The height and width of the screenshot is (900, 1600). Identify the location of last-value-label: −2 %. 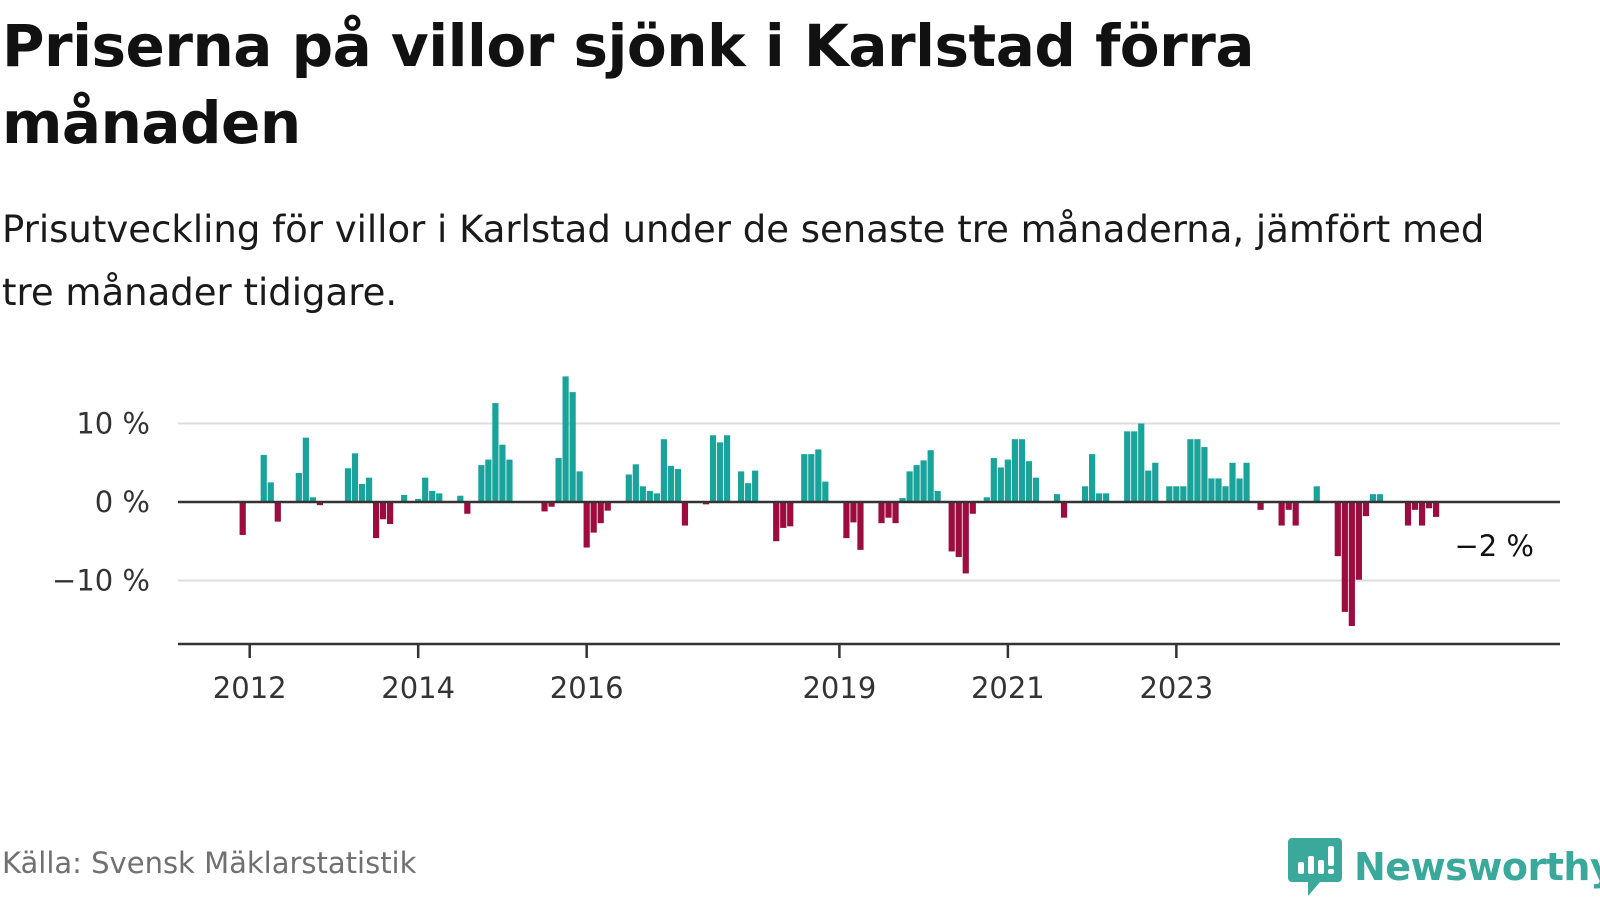
(1494, 546).